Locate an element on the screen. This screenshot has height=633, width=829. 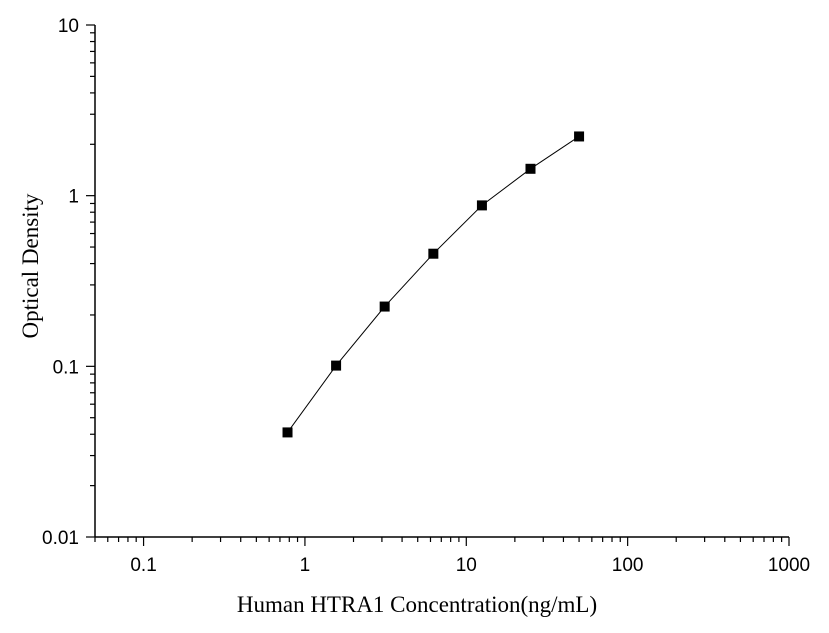
x-tick-label: 0.1 is located at coordinates (143, 565).